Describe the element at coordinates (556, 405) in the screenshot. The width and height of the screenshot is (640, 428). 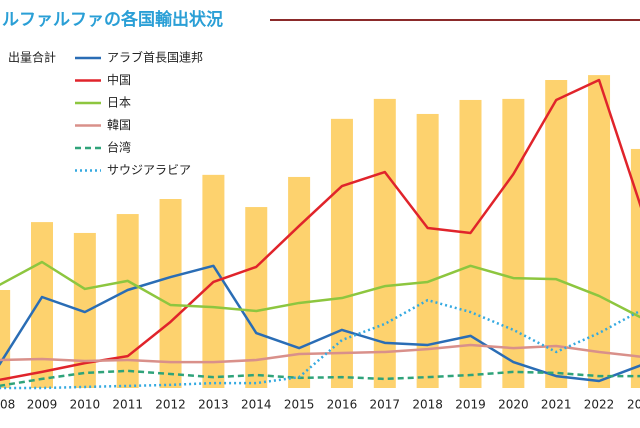
I see `x-tick-label: 2021` at that location.